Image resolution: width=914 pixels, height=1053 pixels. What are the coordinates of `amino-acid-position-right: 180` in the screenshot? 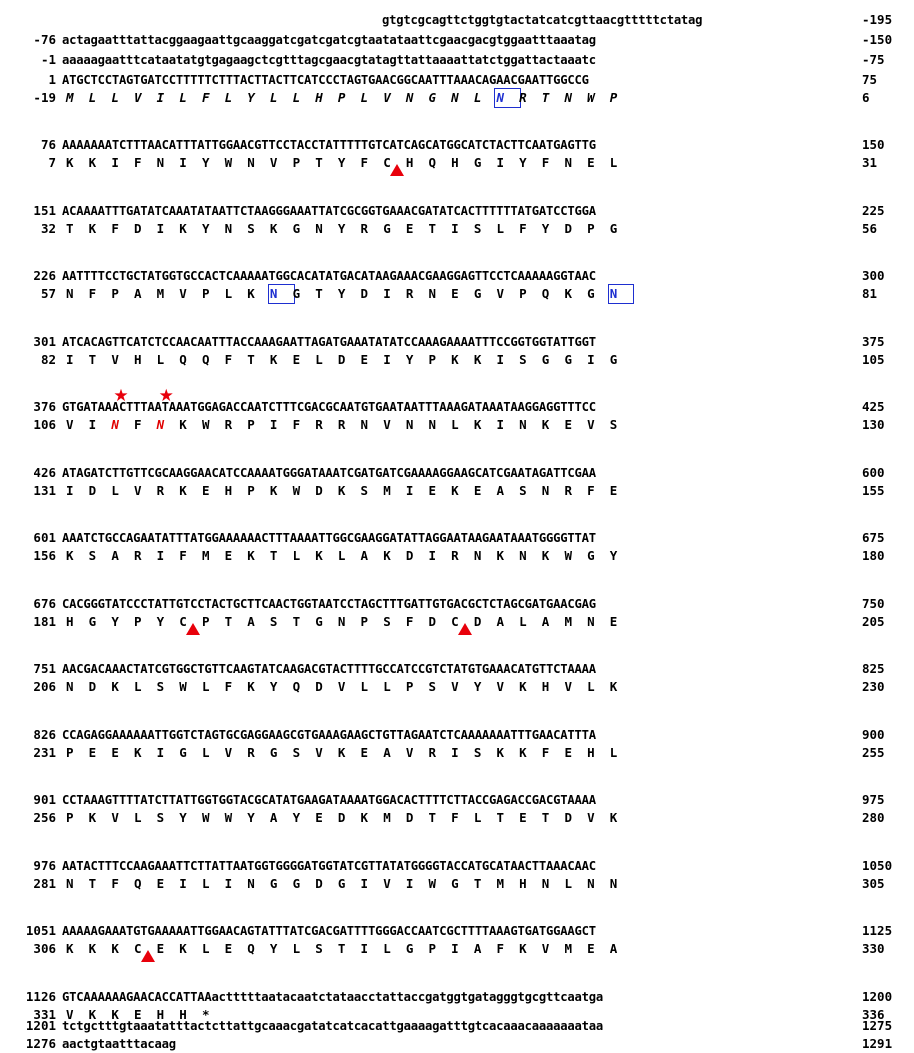 It's located at (873, 555).